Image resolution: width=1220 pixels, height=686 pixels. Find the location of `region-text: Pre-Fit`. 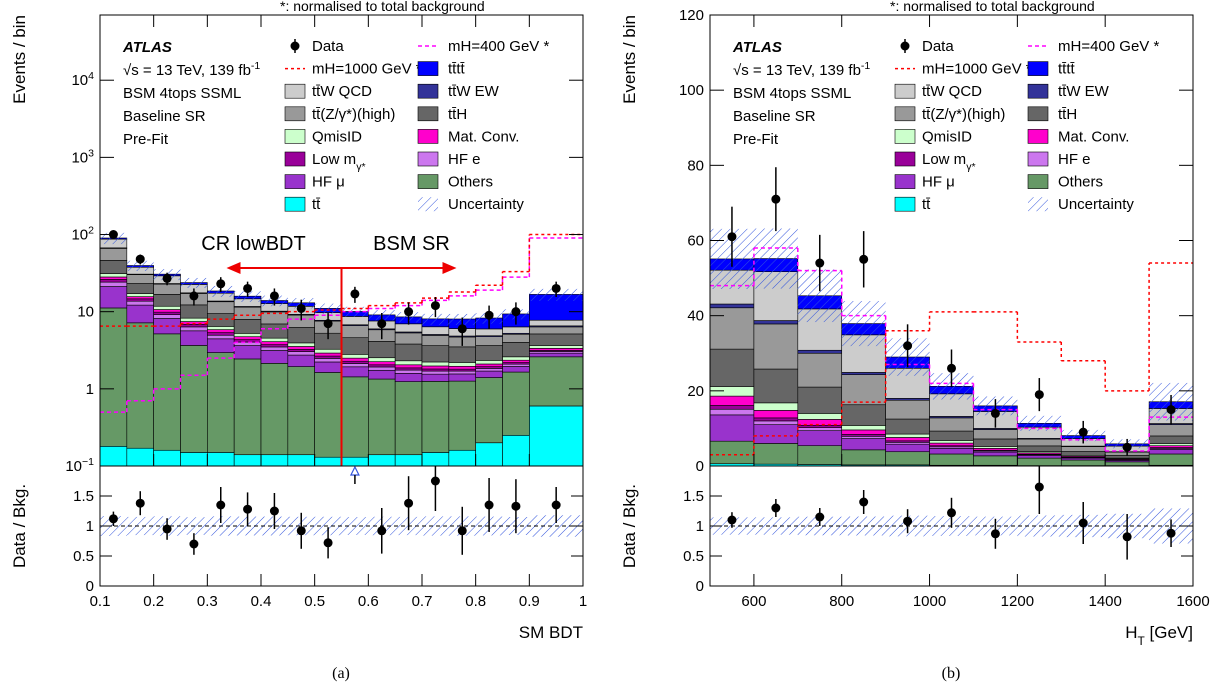

region-text: Pre-Fit is located at coordinates (146, 139).